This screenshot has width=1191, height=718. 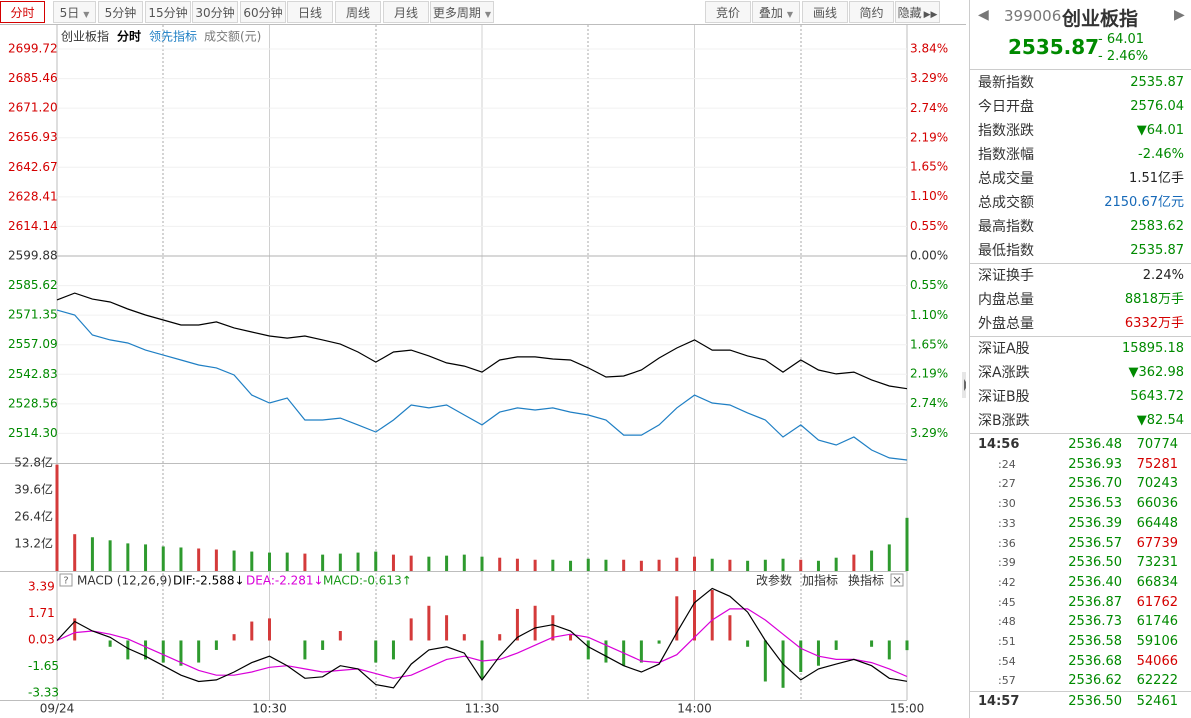 I want to click on button-label: 画线, so click(x=824, y=13).